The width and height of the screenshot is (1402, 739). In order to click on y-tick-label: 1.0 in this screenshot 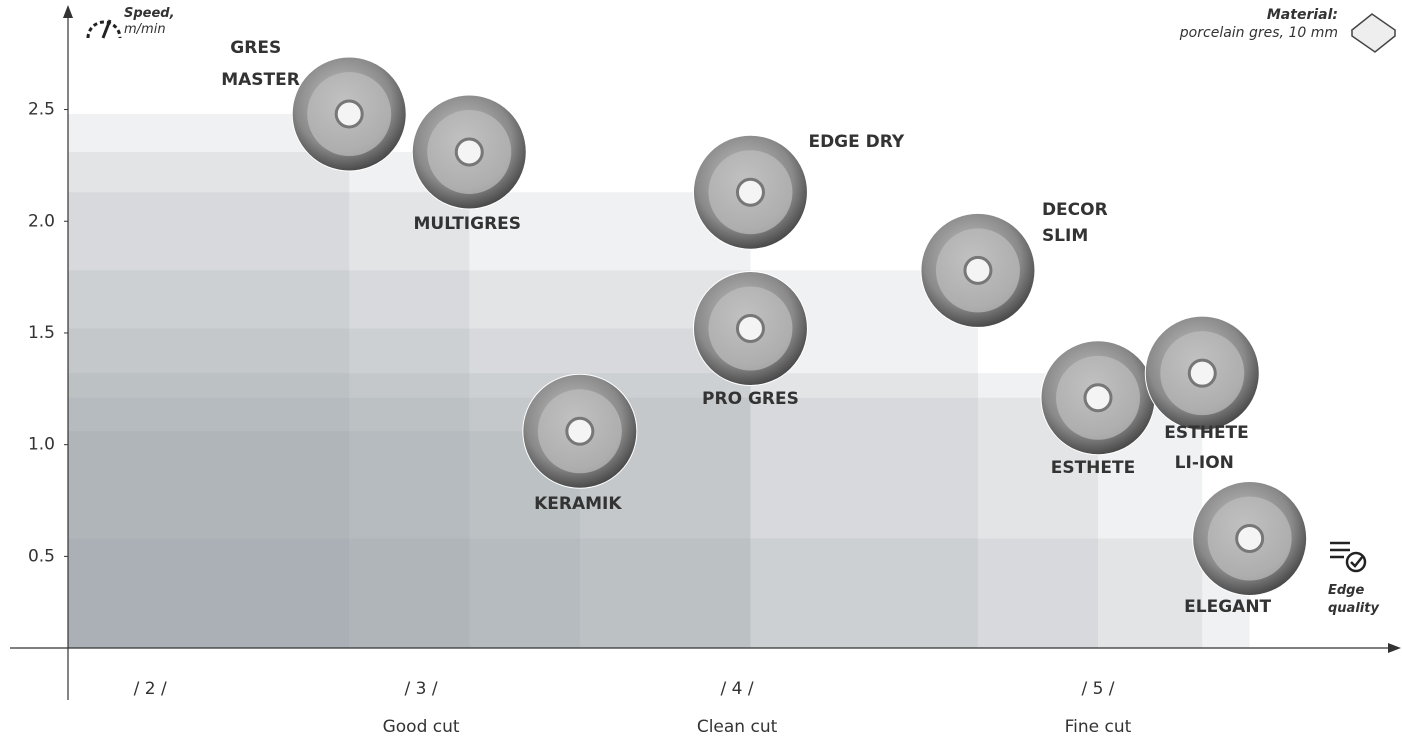, I will do `click(41, 445)`.